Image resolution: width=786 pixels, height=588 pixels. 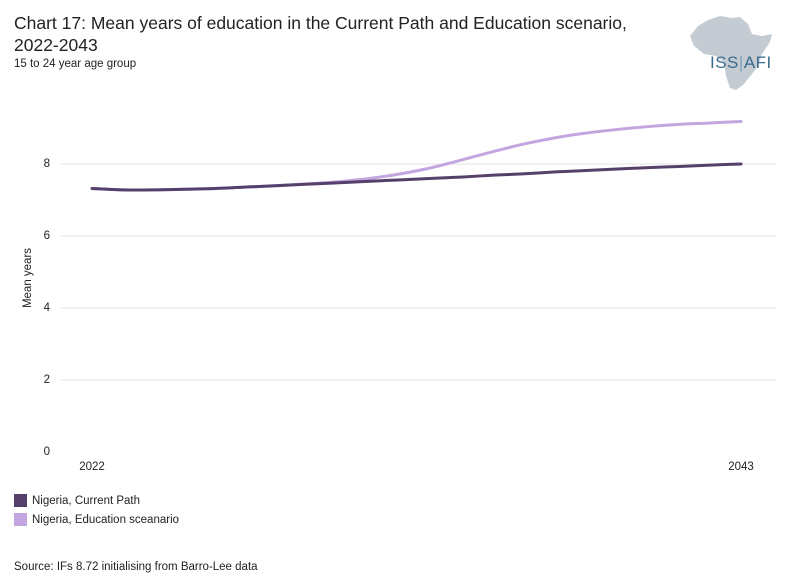 I want to click on y-tick-label-4: 4, so click(x=46, y=308).